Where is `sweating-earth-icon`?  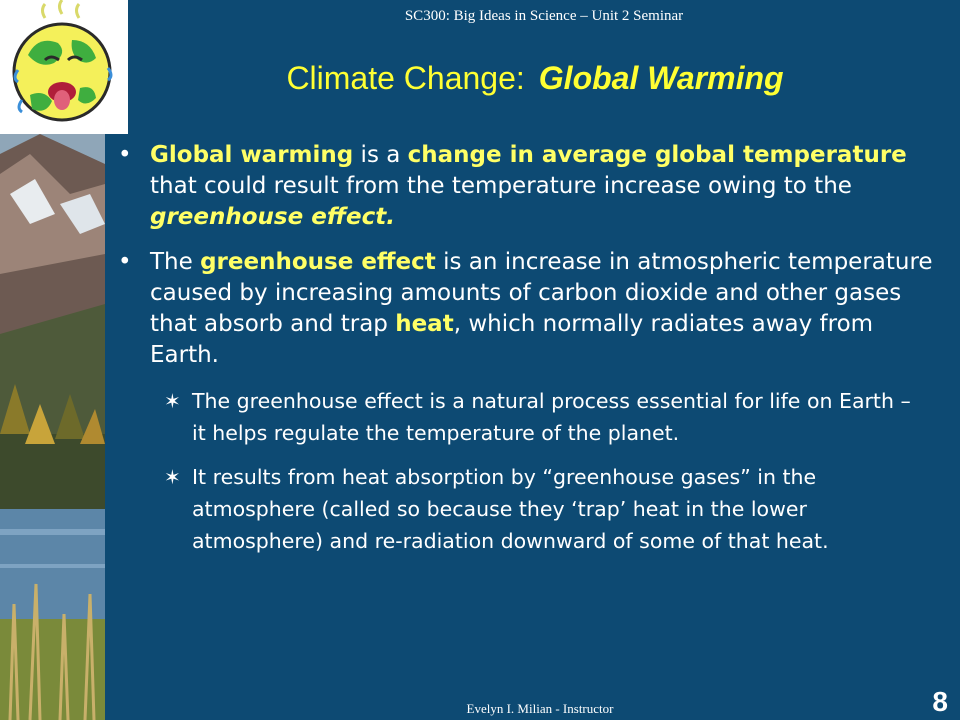
sweating-earth-icon is located at coordinates (62, 61).